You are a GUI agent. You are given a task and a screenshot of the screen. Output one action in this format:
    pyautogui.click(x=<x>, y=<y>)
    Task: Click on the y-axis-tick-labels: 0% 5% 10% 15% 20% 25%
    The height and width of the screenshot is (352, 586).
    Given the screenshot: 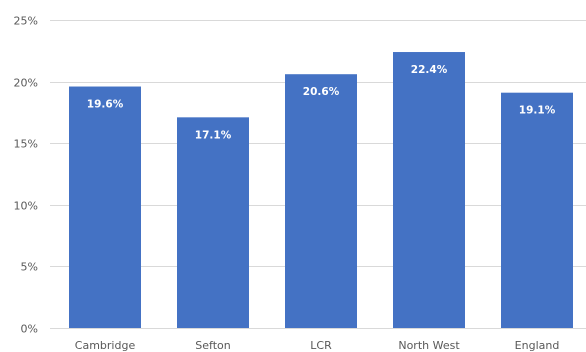 What is the action you would take?
    pyautogui.click(x=26, y=175)
    